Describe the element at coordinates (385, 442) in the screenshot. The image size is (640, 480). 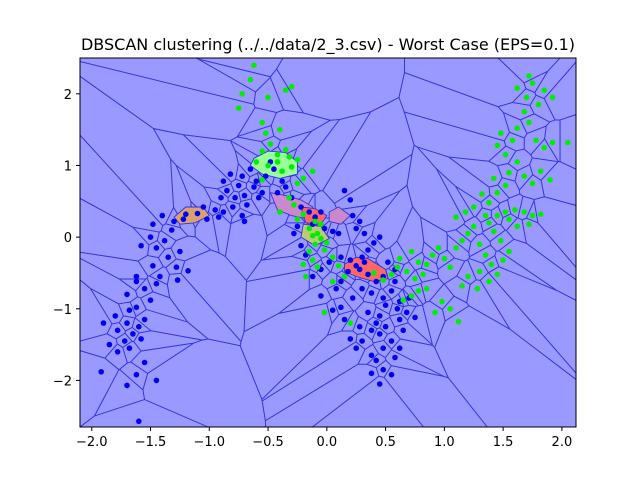
I see `x-tick-label: 0.5` at that location.